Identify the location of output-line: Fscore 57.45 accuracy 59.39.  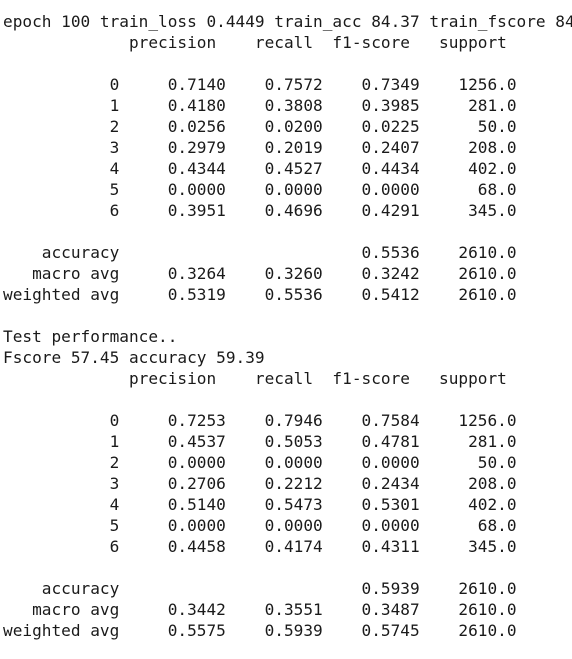
(134, 357).